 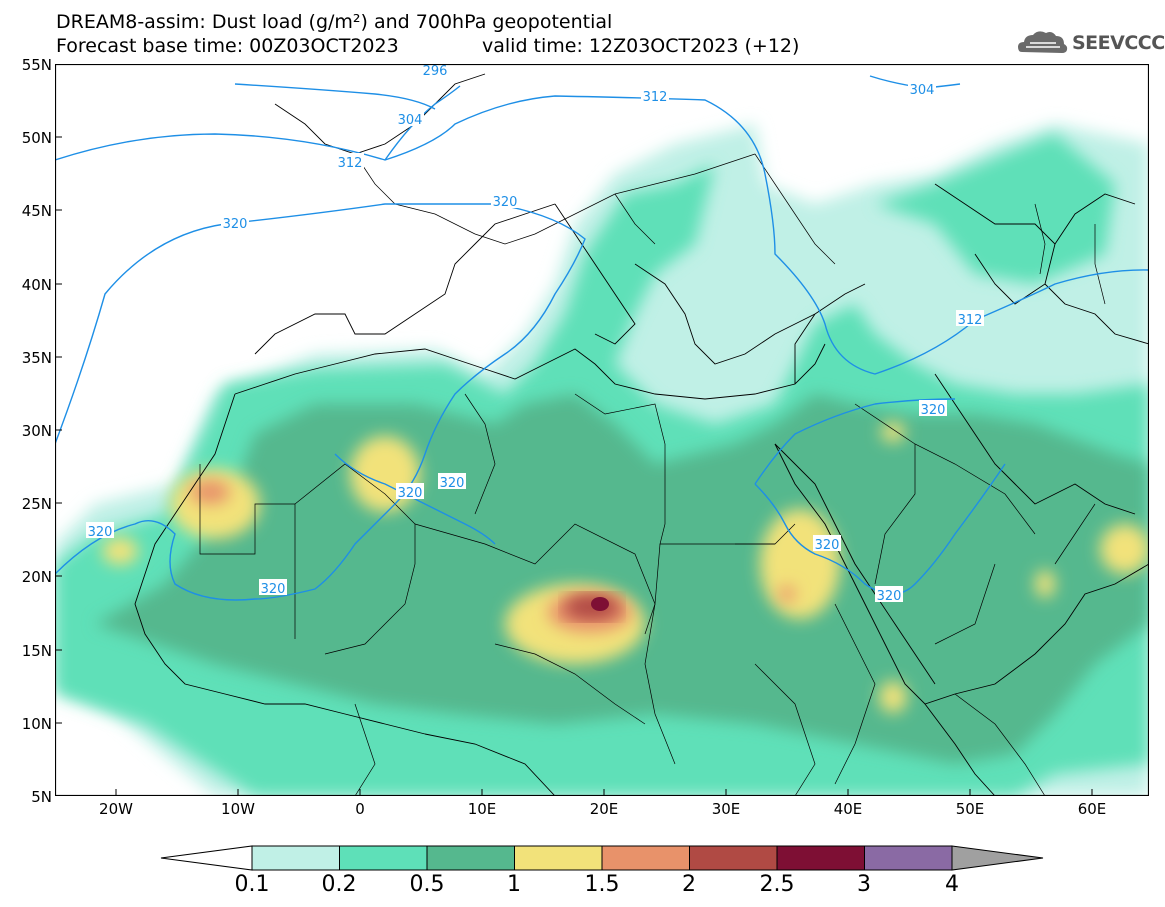 I want to click on colorbar-label: 2.5, so click(x=777, y=884).